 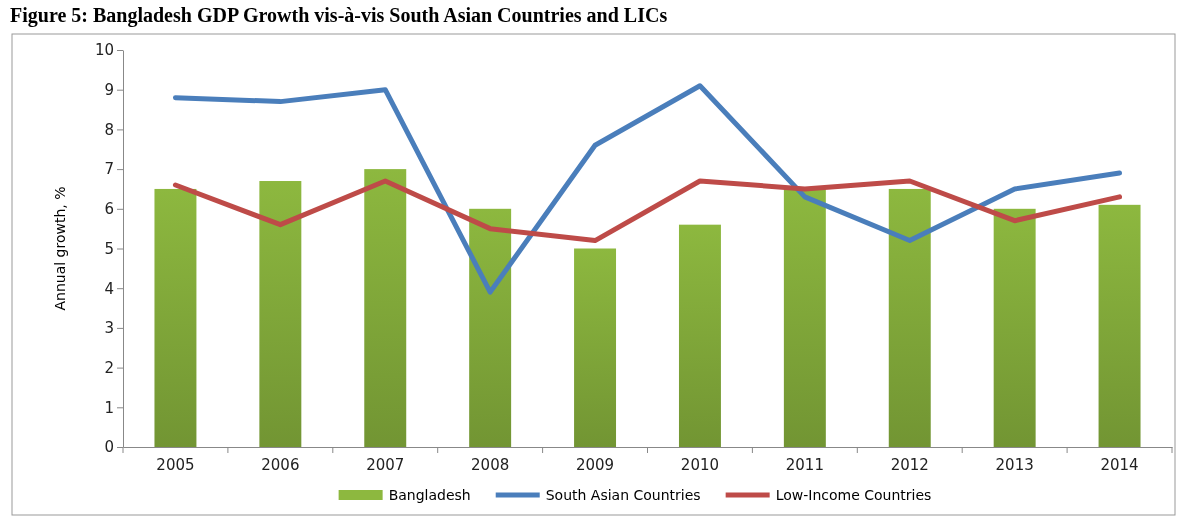 What do you see at coordinates (853, 495) in the screenshot?
I see `legend-label: Low-Income Countries` at bounding box center [853, 495].